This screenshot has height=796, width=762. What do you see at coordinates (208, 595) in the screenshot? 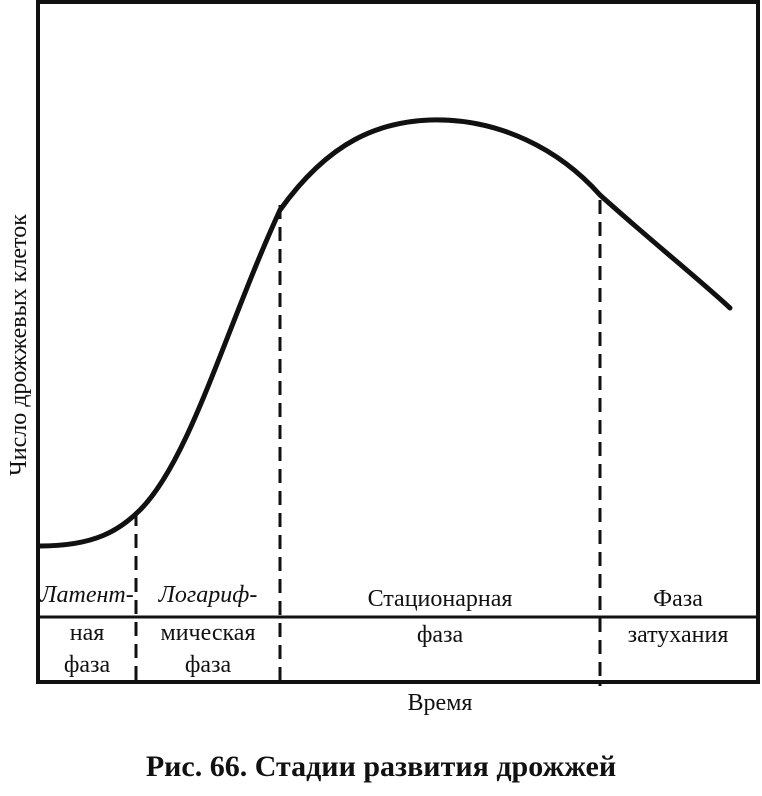
I see `phase-log-line-1: Логариф-` at bounding box center [208, 595].